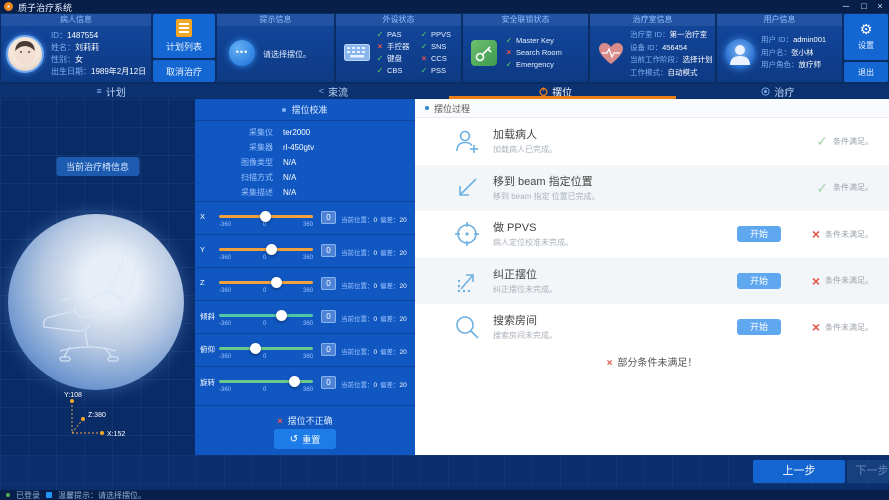 This screenshot has width=889, height=500. I want to click on footer-bar: 上一步 下一步, so click(444, 472).